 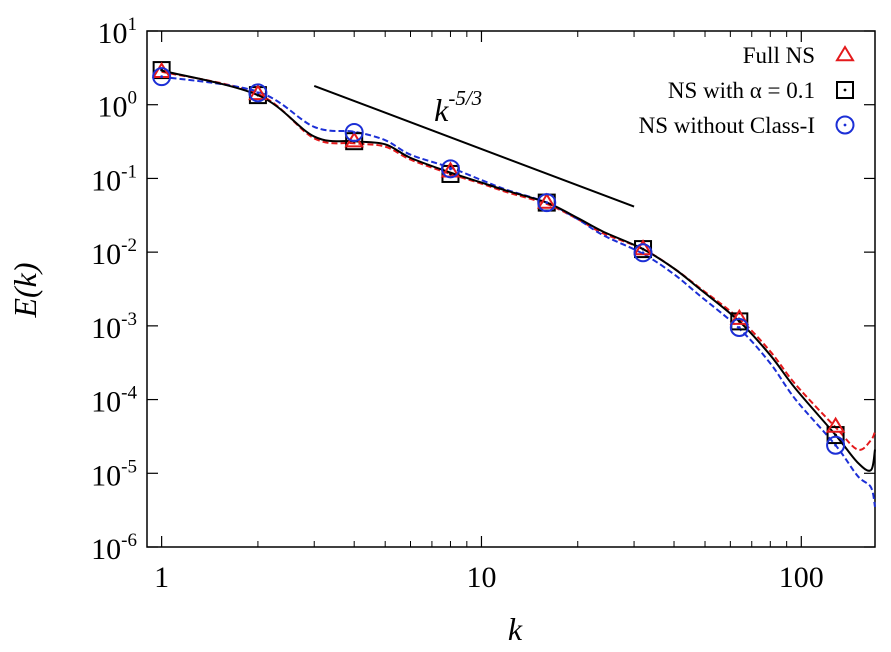 What do you see at coordinates (25, 290) in the screenshot?
I see `y-axis-label: E(k)` at bounding box center [25, 290].